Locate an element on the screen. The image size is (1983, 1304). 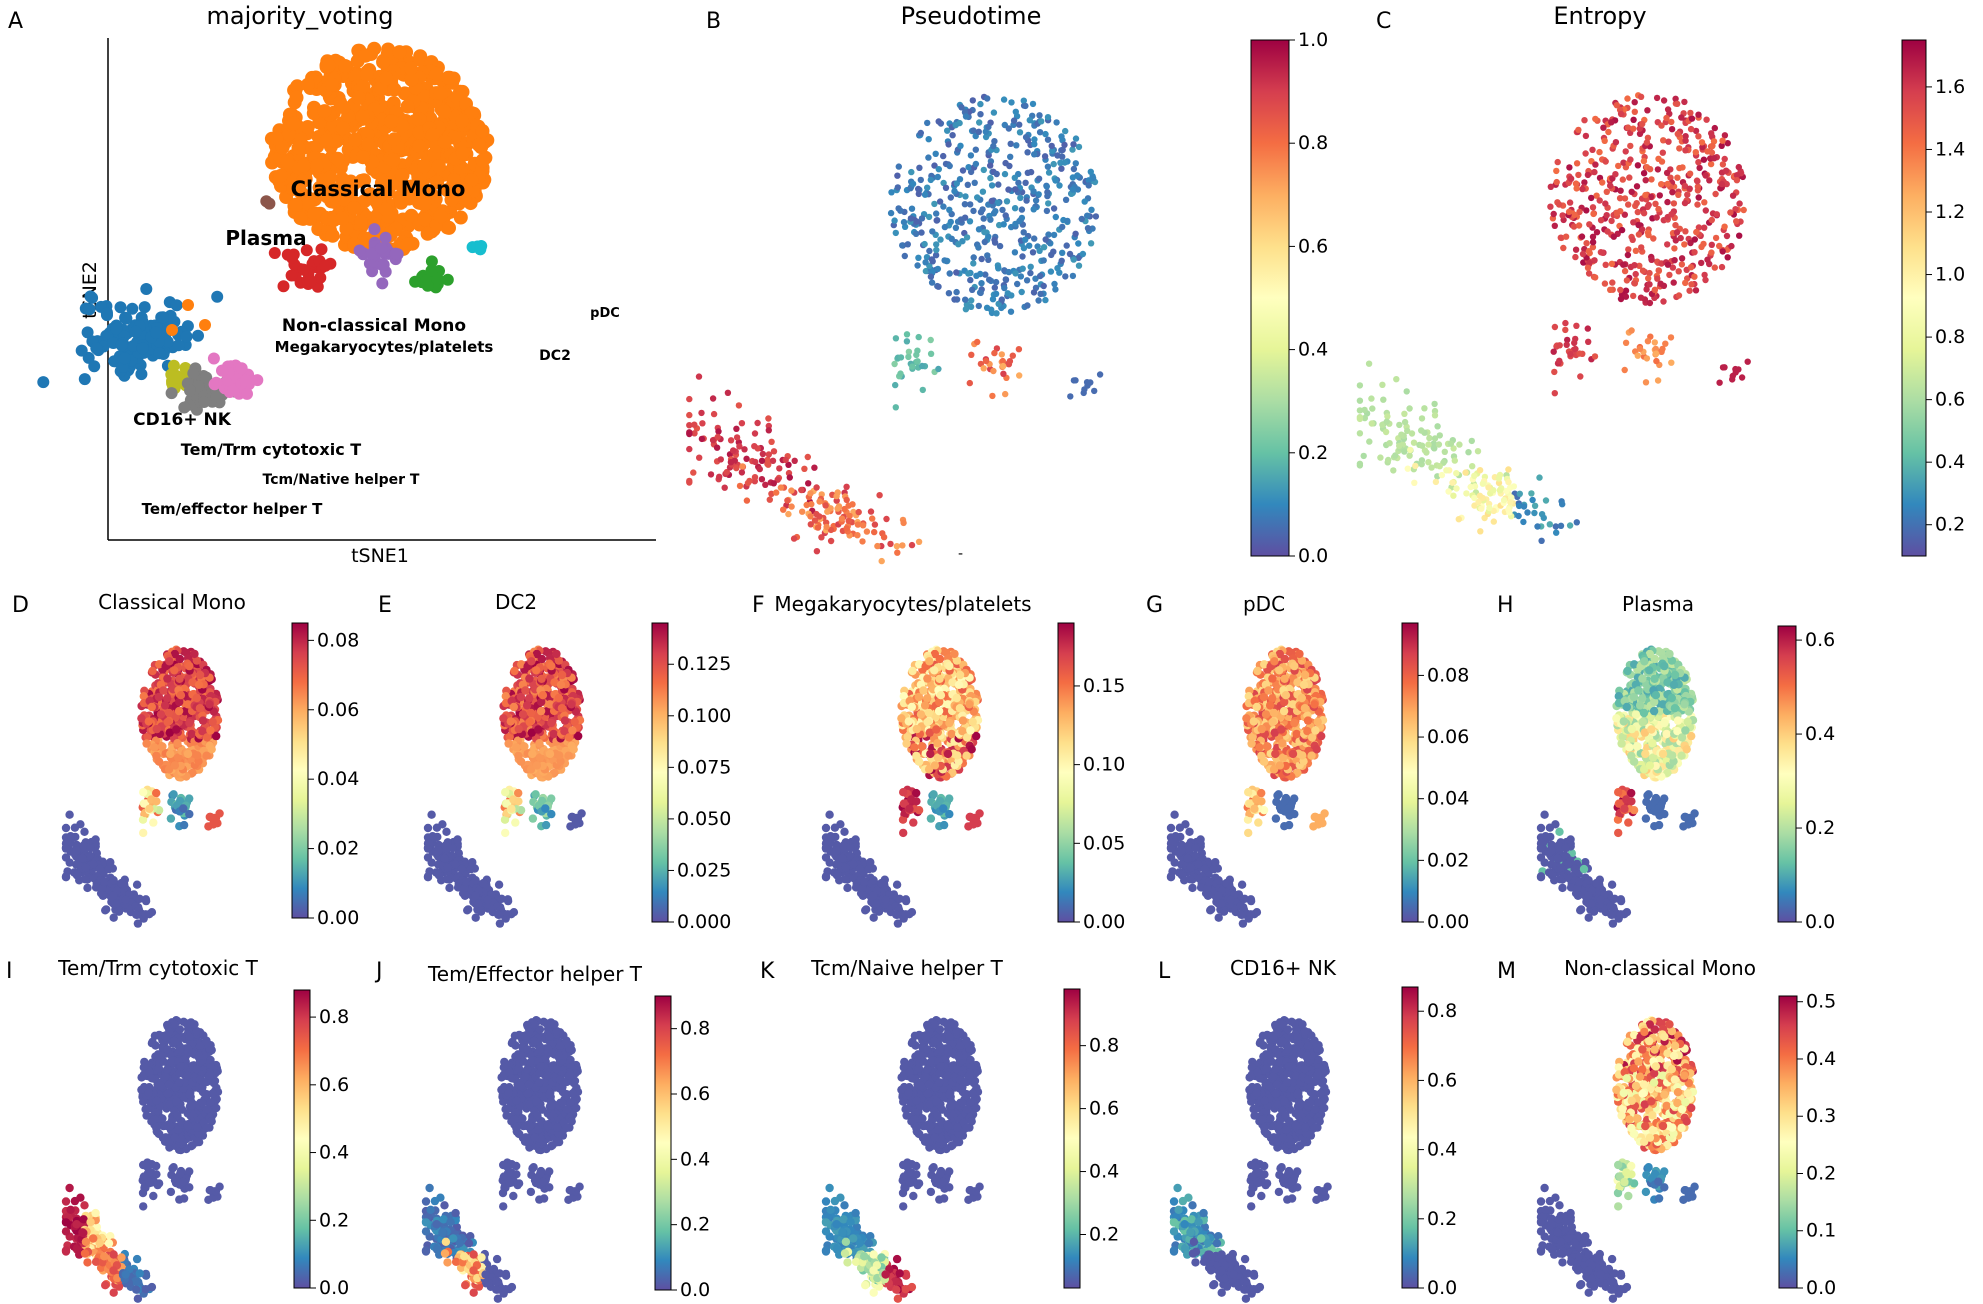
panel-letter-k: K is located at coordinates (767, 971).